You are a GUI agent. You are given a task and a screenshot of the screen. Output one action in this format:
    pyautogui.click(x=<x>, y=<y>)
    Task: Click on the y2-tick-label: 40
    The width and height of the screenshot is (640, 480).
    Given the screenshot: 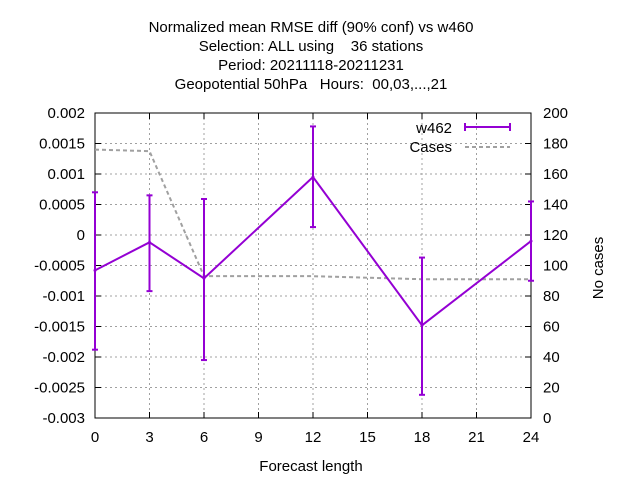 What is the action you would take?
    pyautogui.click(x=551, y=357)
    